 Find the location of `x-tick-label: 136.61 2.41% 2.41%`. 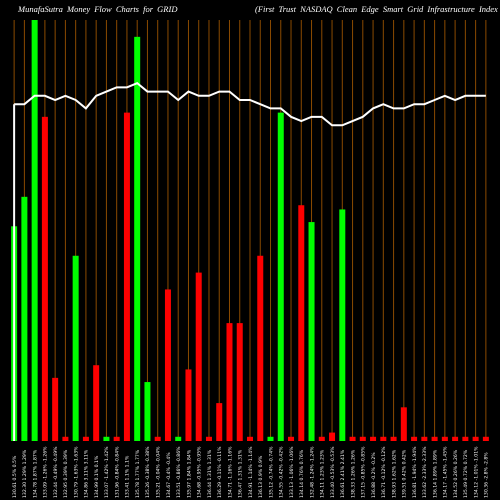

x-tick-label: 136.61 2.41% 2.41% is located at coordinates (343, 473).